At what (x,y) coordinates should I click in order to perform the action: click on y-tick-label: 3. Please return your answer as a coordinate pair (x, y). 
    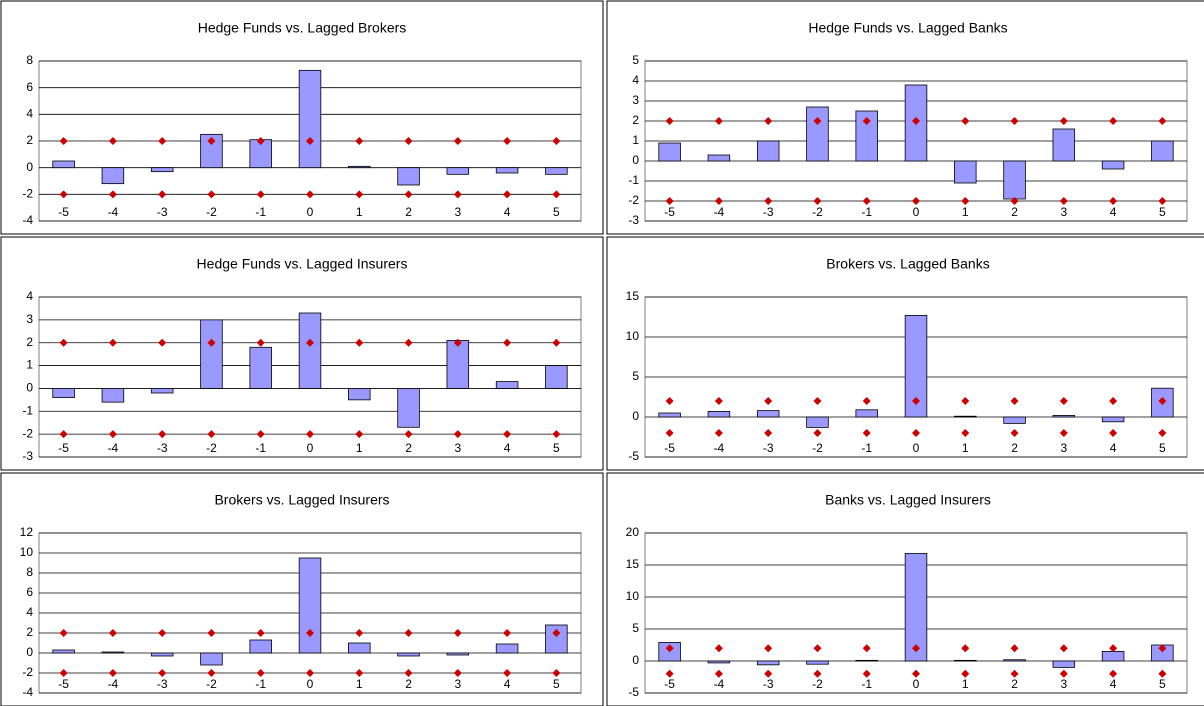
    Looking at the image, I should click on (635, 100).